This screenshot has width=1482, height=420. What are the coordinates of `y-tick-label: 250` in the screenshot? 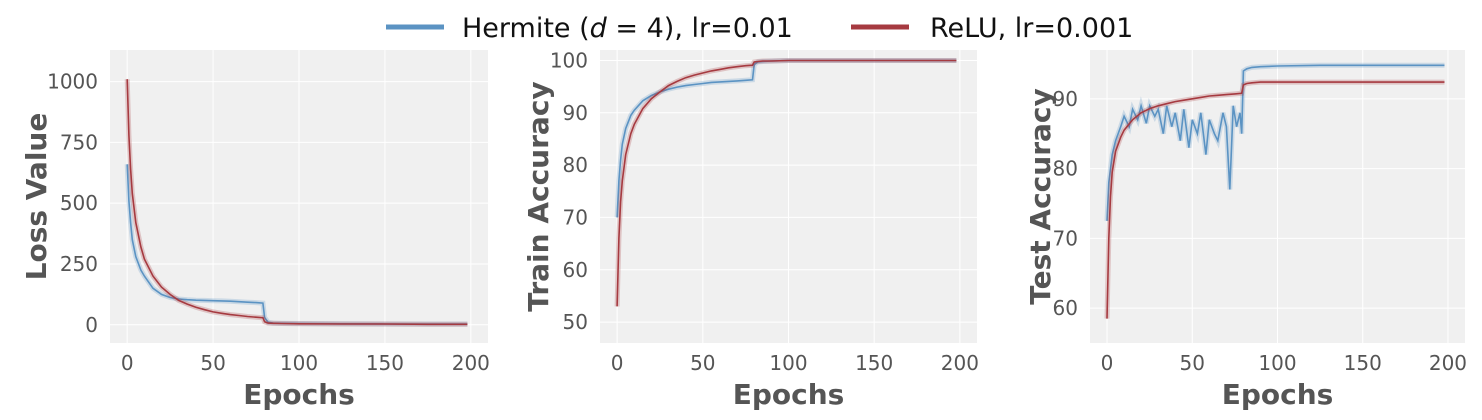 It's located at (79, 264).